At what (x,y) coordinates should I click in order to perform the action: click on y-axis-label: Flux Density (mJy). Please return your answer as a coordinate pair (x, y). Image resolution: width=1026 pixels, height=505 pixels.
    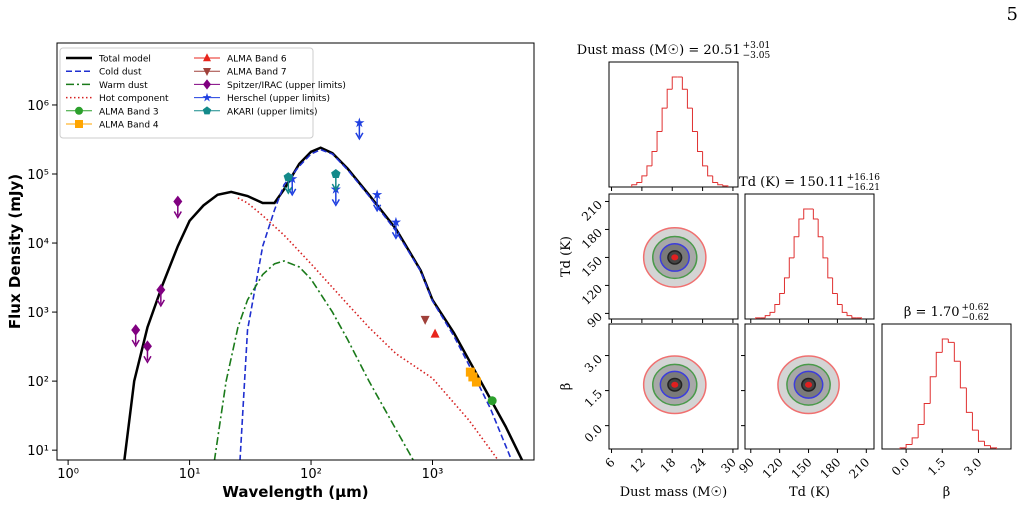
    Looking at the image, I should click on (15, 251).